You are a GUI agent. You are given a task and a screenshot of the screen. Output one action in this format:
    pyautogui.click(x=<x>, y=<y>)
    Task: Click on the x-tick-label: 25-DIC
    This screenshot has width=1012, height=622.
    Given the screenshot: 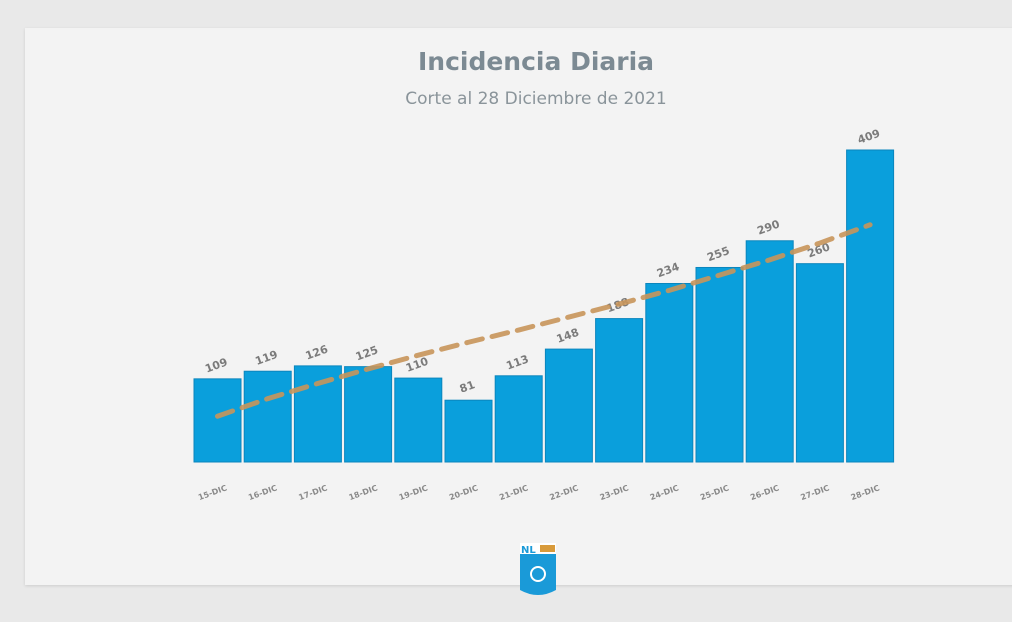 What is the action you would take?
    pyautogui.click(x=714, y=492)
    